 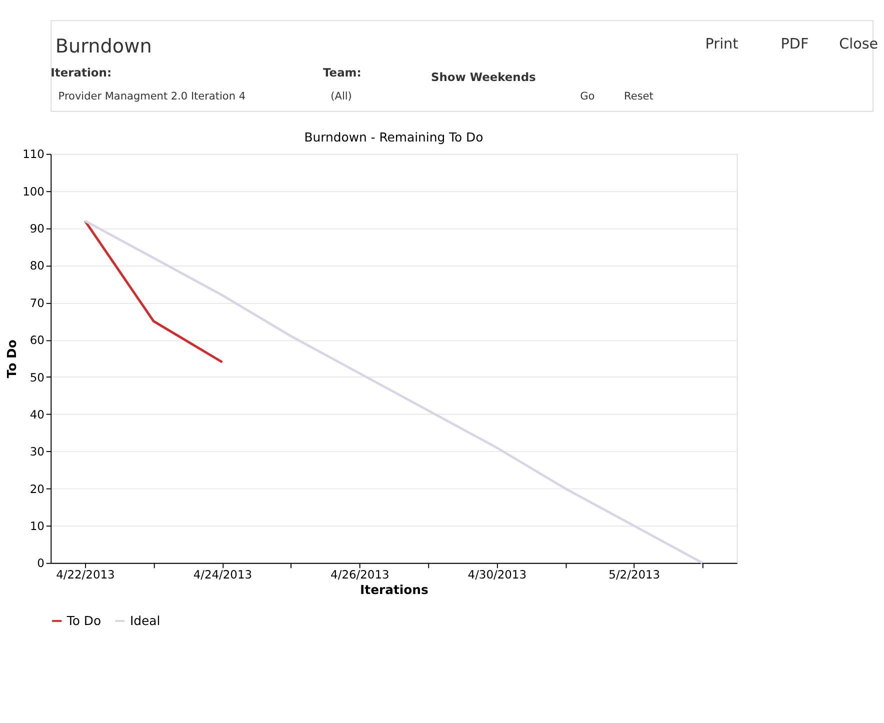 I want to click on y-tick-label: 60, so click(x=37, y=340).